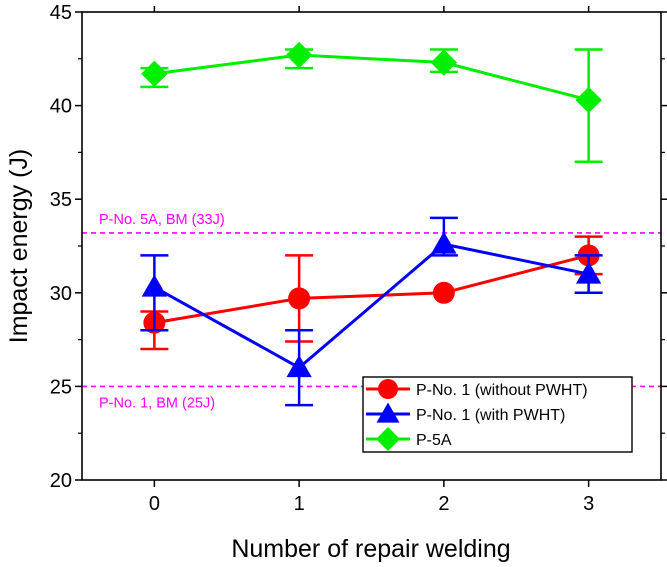 The image size is (667, 567). Describe the element at coordinates (588, 504) in the screenshot. I see `x-tick-label: 3` at that location.